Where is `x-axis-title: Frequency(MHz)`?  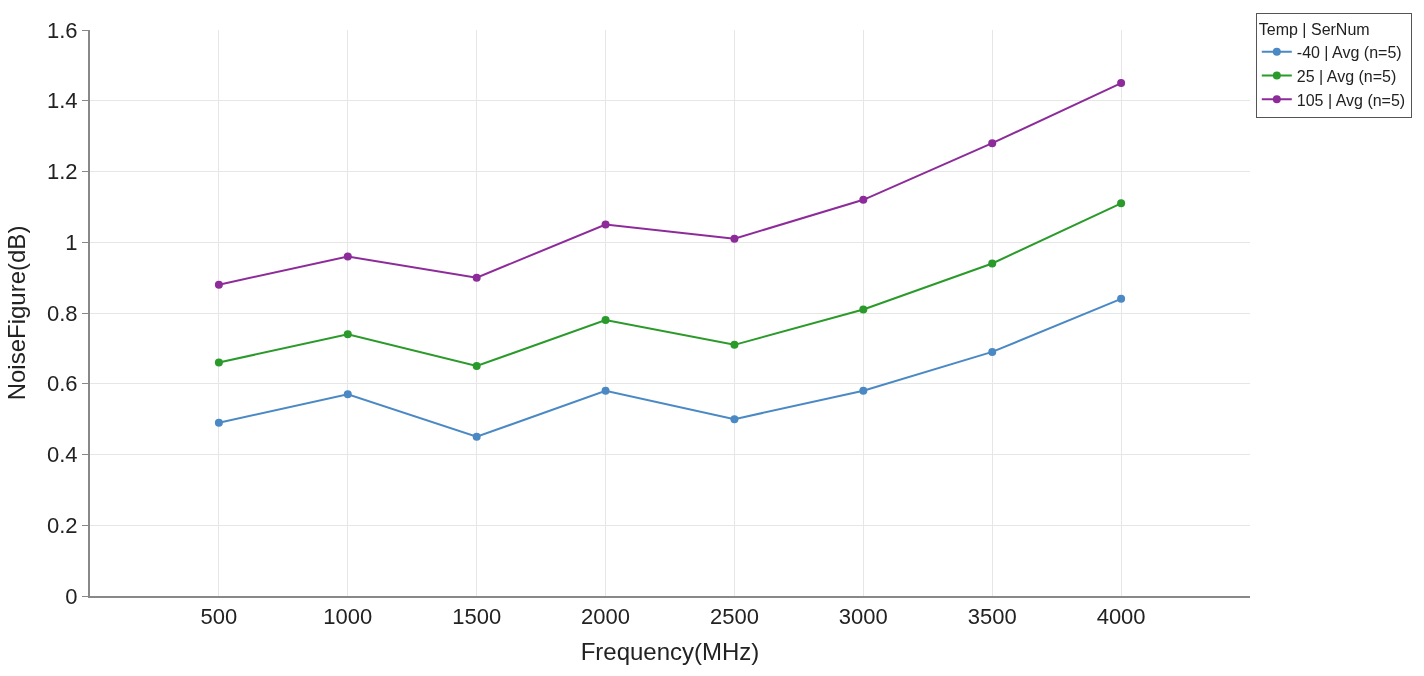
x-axis-title: Frequency(MHz) is located at coordinates (670, 652).